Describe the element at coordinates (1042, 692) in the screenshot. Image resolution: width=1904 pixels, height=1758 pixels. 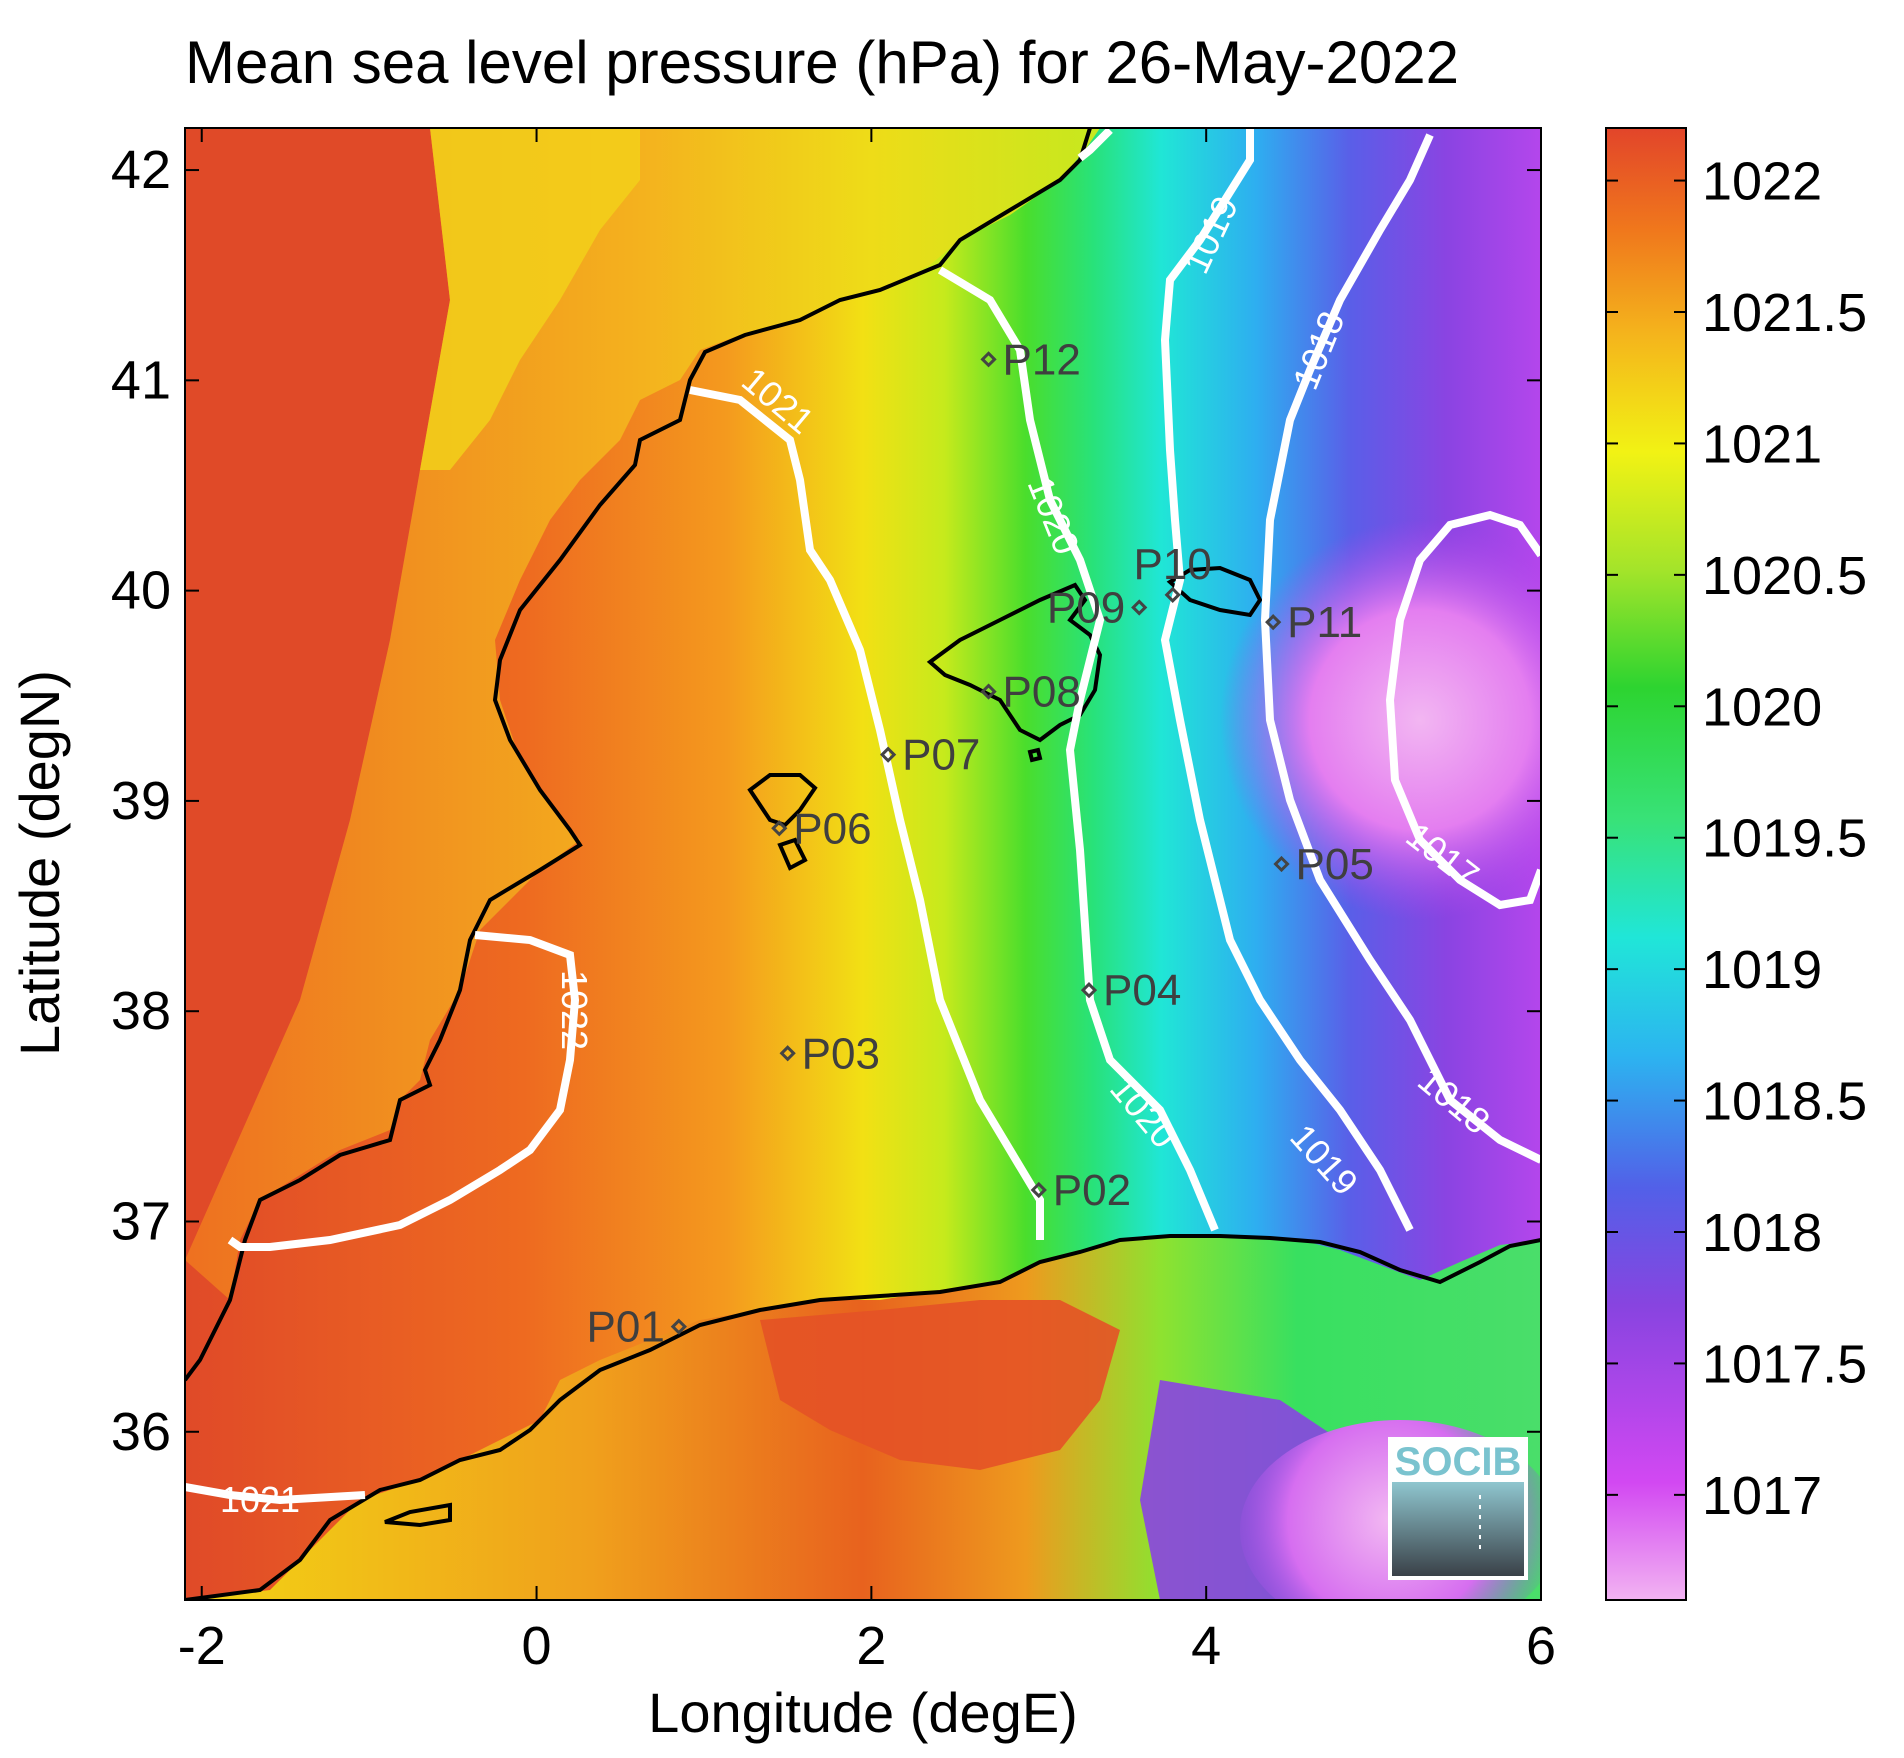
I see `station-label: P08` at that location.